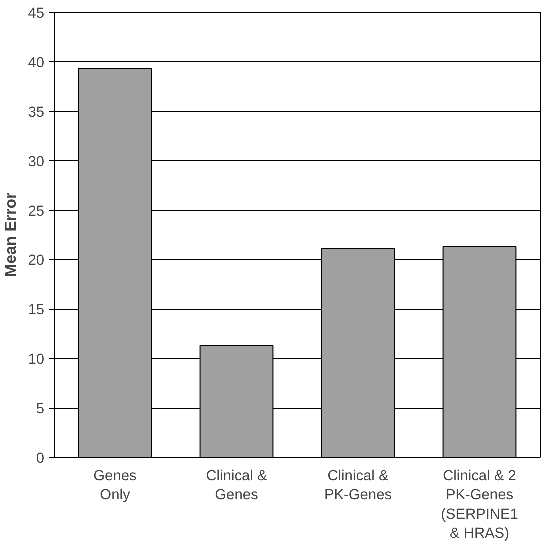 The height and width of the screenshot is (545, 545). I want to click on x-tick-label: Clinical & PK-Genes, so click(358, 486).